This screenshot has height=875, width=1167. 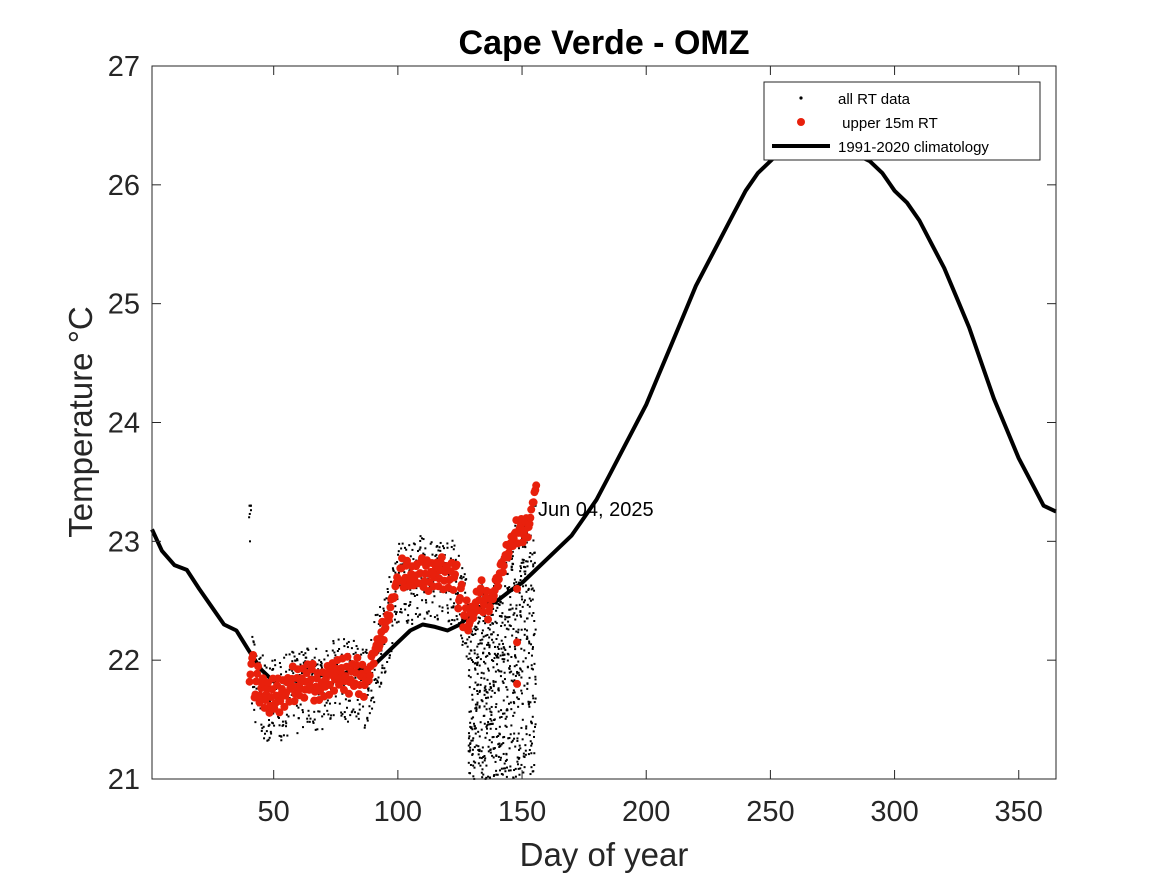 What do you see at coordinates (801, 122) in the screenshot?
I see `legend-marker-upper15m` at bounding box center [801, 122].